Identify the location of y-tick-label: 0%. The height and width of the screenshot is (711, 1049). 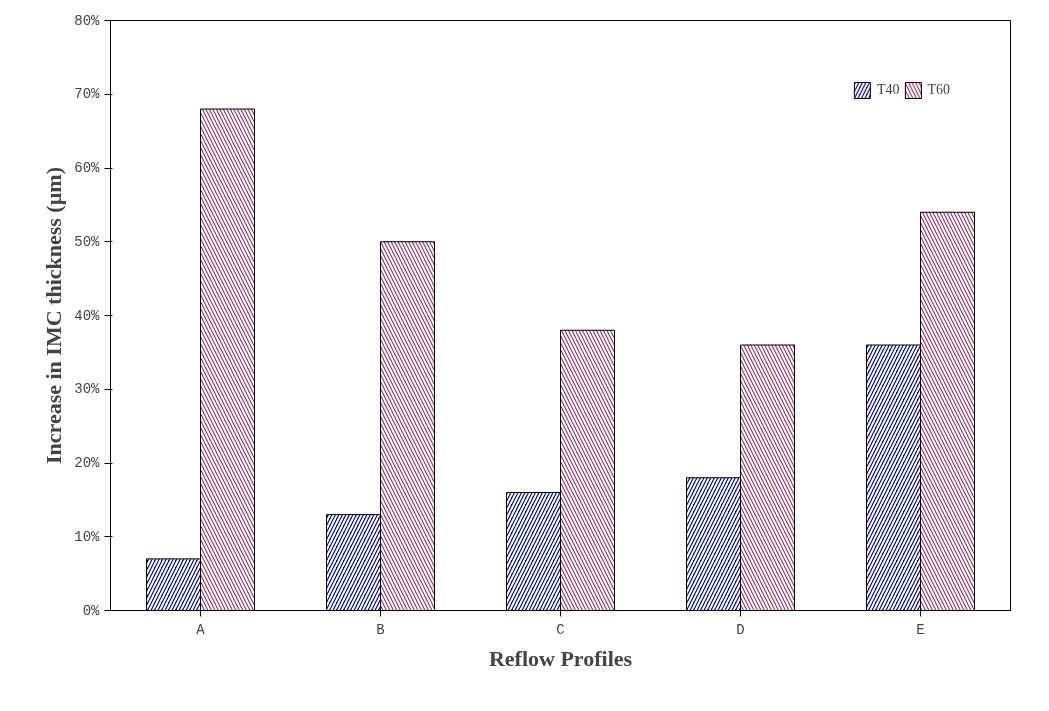
(91, 610).